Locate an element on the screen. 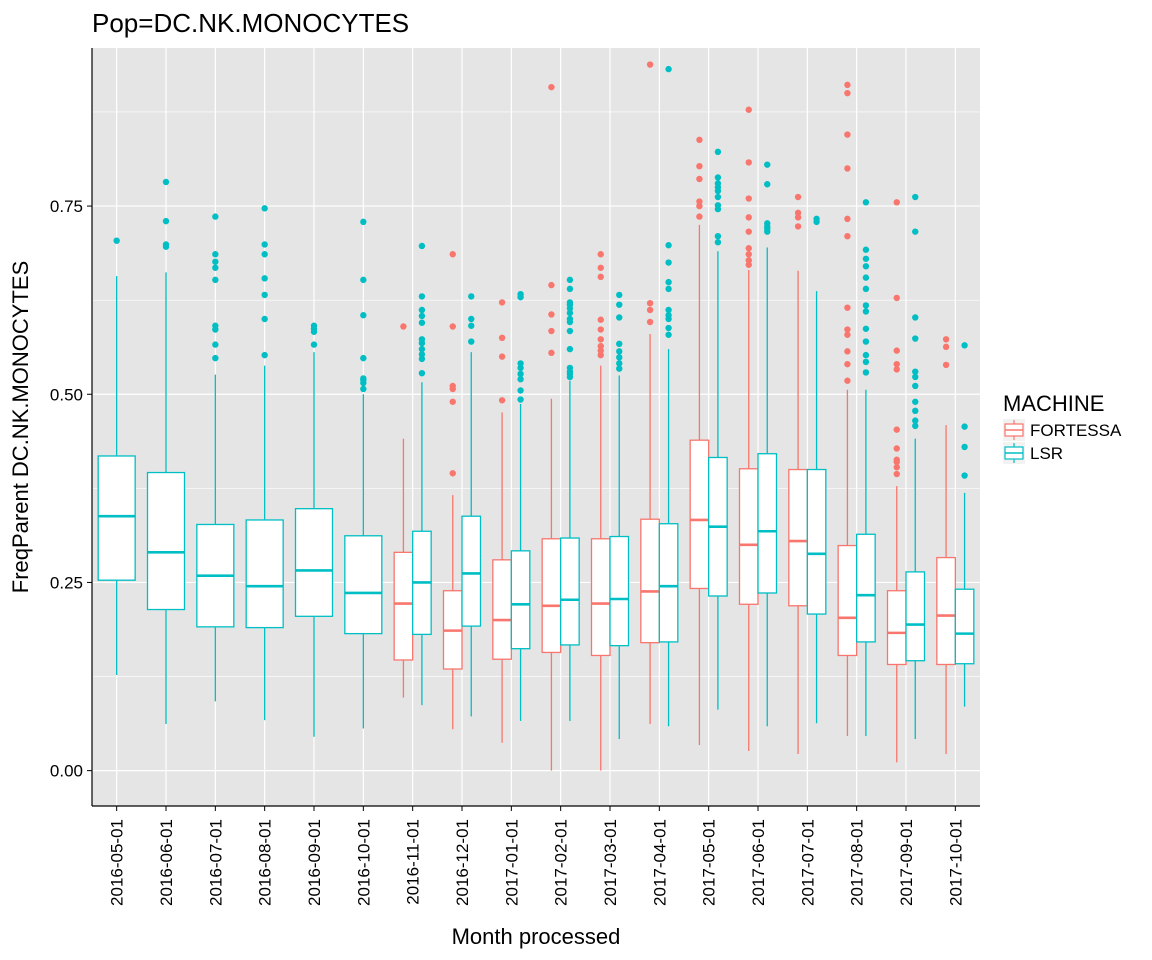 The width and height of the screenshot is (1152, 960). x-tick-label: 2016-10-01 is located at coordinates (363, 862).